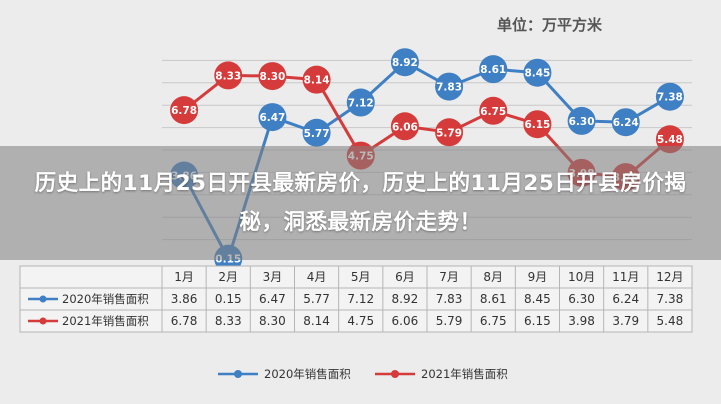 This screenshot has height=404, width=721. I want to click on table-value-cell: 6.78, so click(184, 321).